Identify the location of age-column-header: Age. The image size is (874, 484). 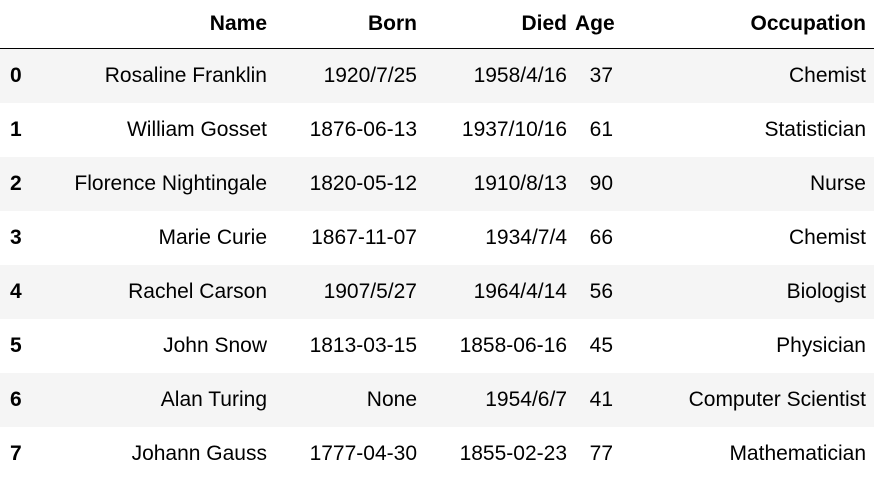
(610, 24).